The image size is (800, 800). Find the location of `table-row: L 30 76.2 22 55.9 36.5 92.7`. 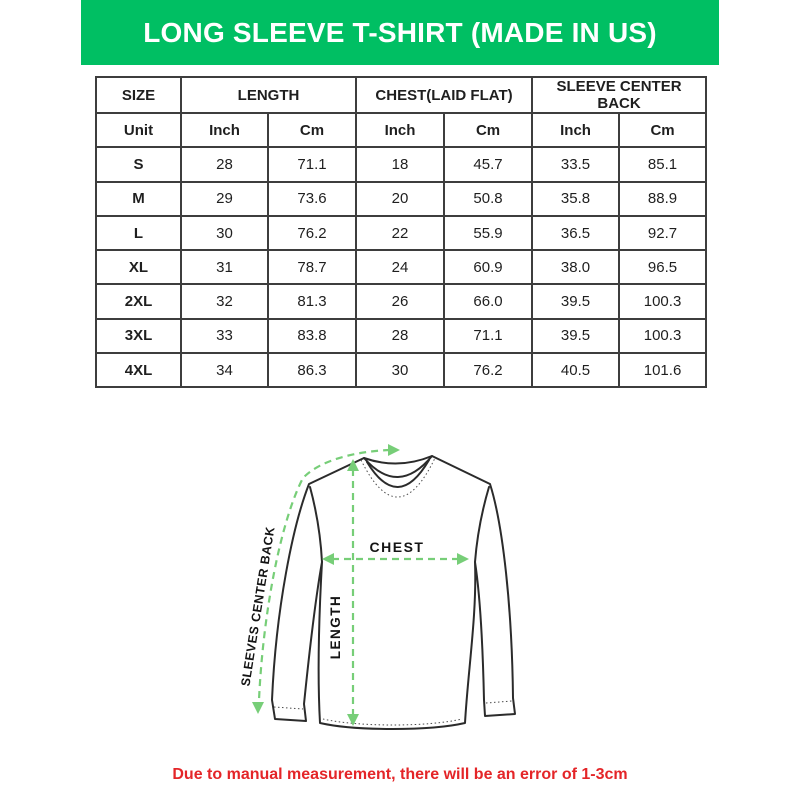

table-row: L 30 76.2 22 55.9 36.5 92.7 is located at coordinates (401, 233).